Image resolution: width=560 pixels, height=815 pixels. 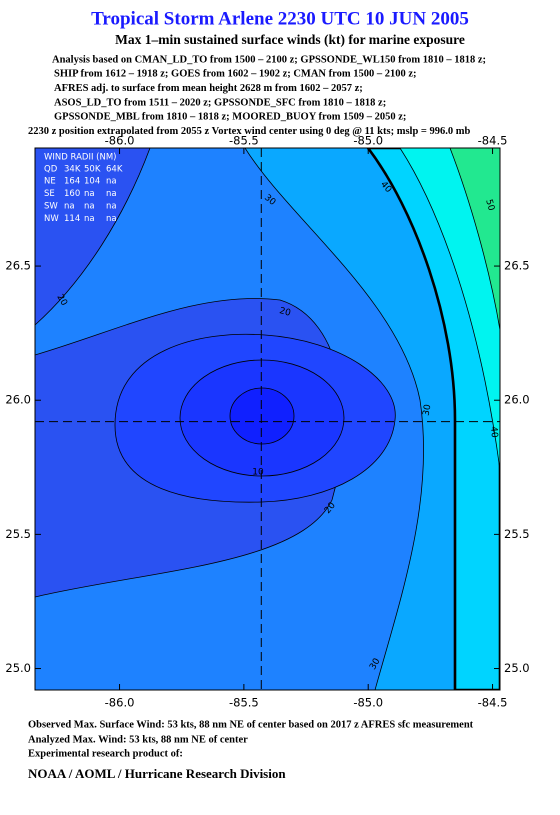 I want to click on wind-radii-header: 34K, so click(x=72, y=170).